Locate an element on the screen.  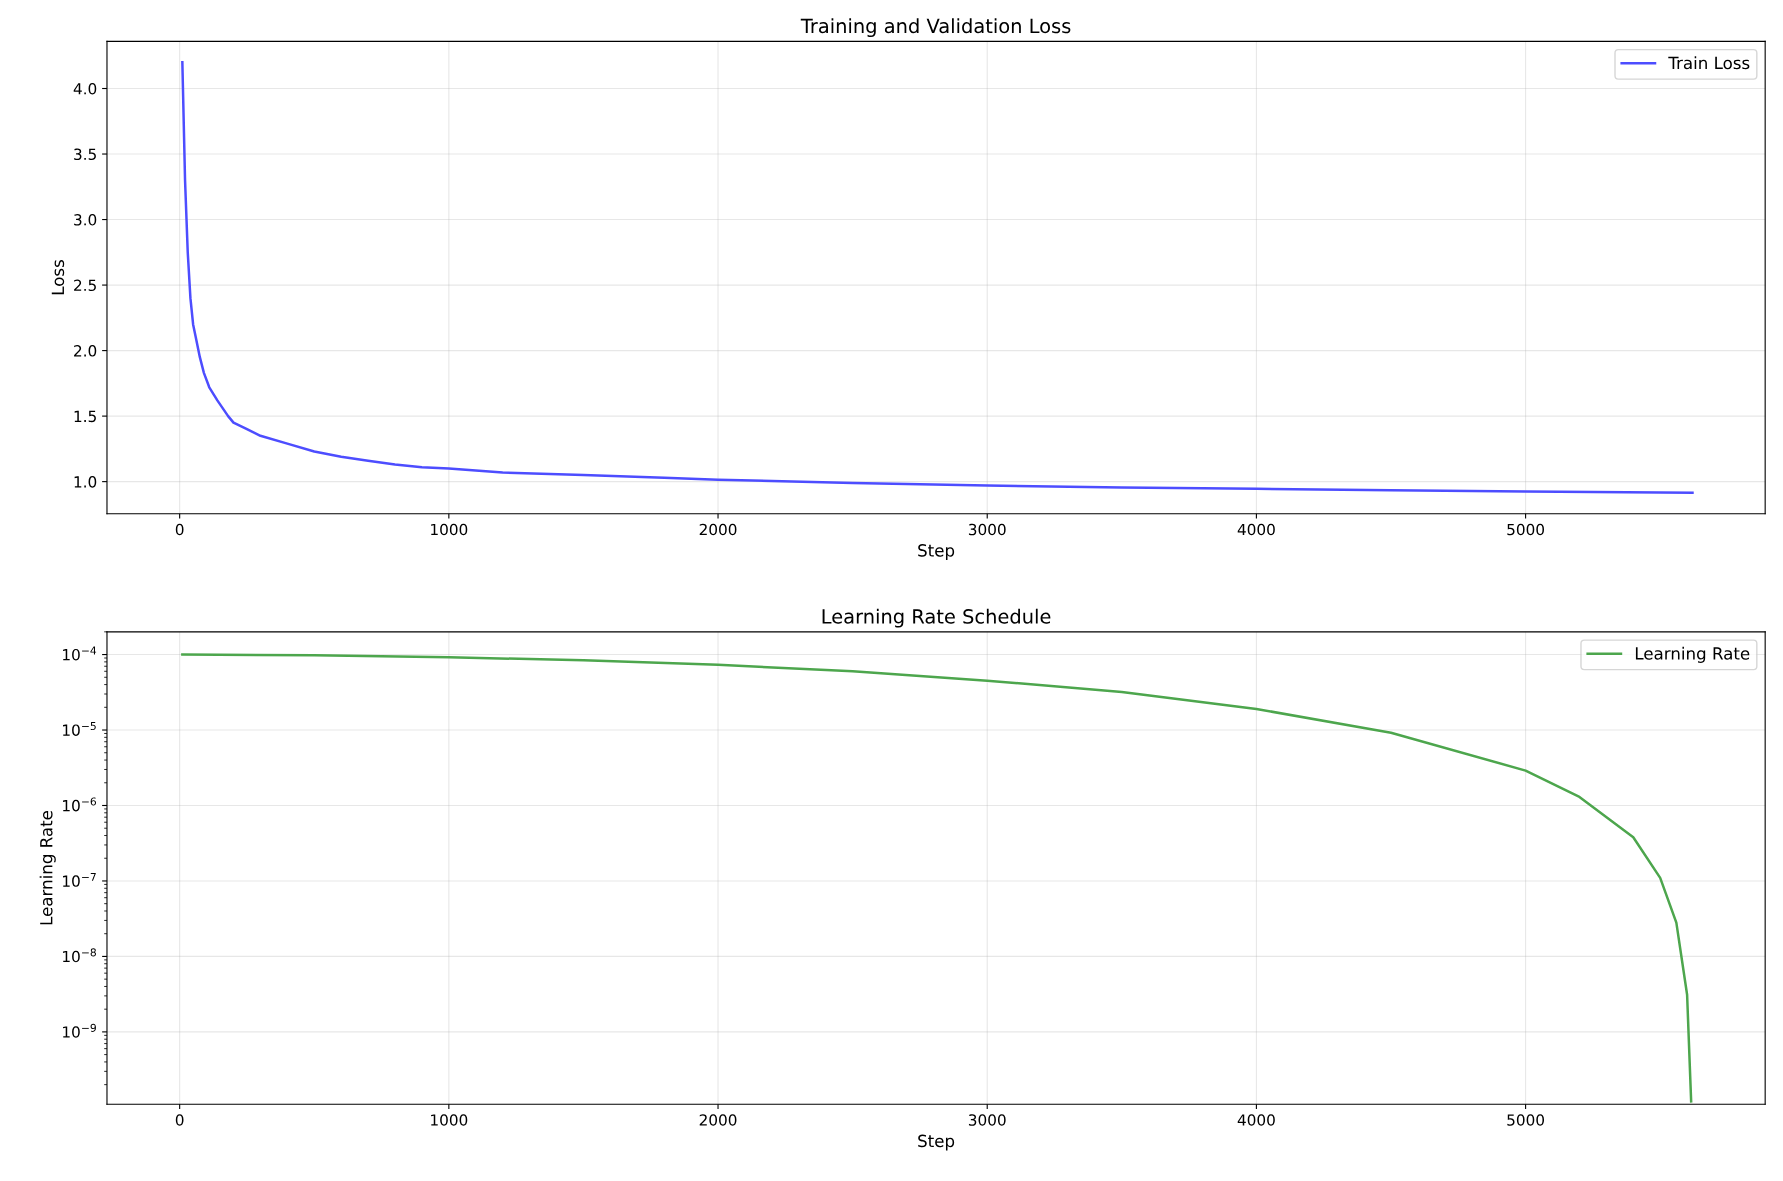
y-tick-label: 2.0 is located at coordinates (85, 351).